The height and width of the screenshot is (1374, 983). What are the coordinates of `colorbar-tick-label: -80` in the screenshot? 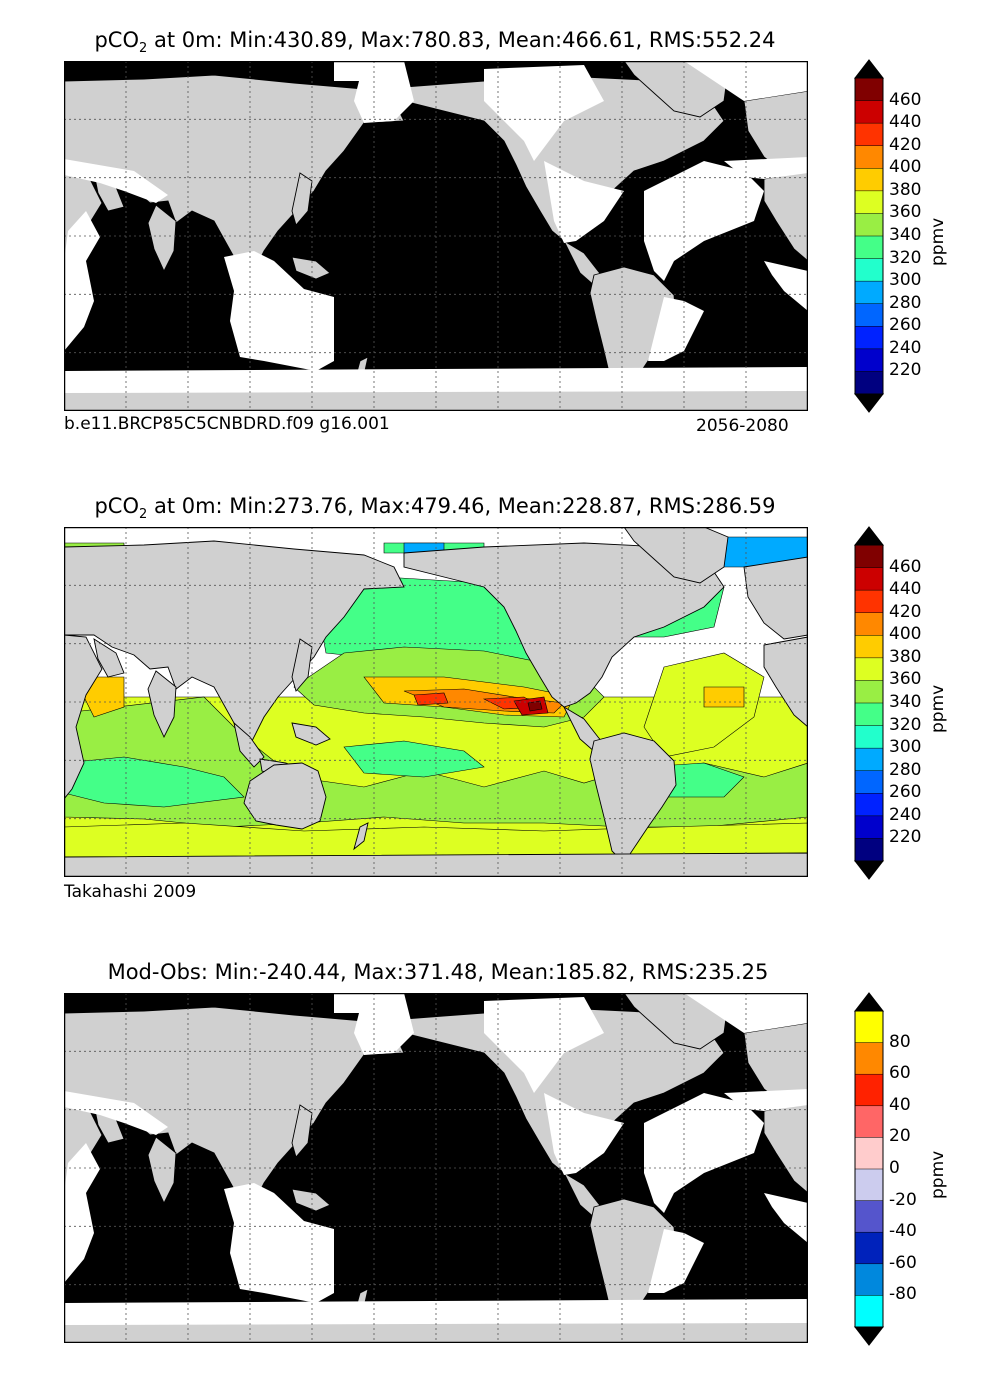 It's located at (903, 1294).